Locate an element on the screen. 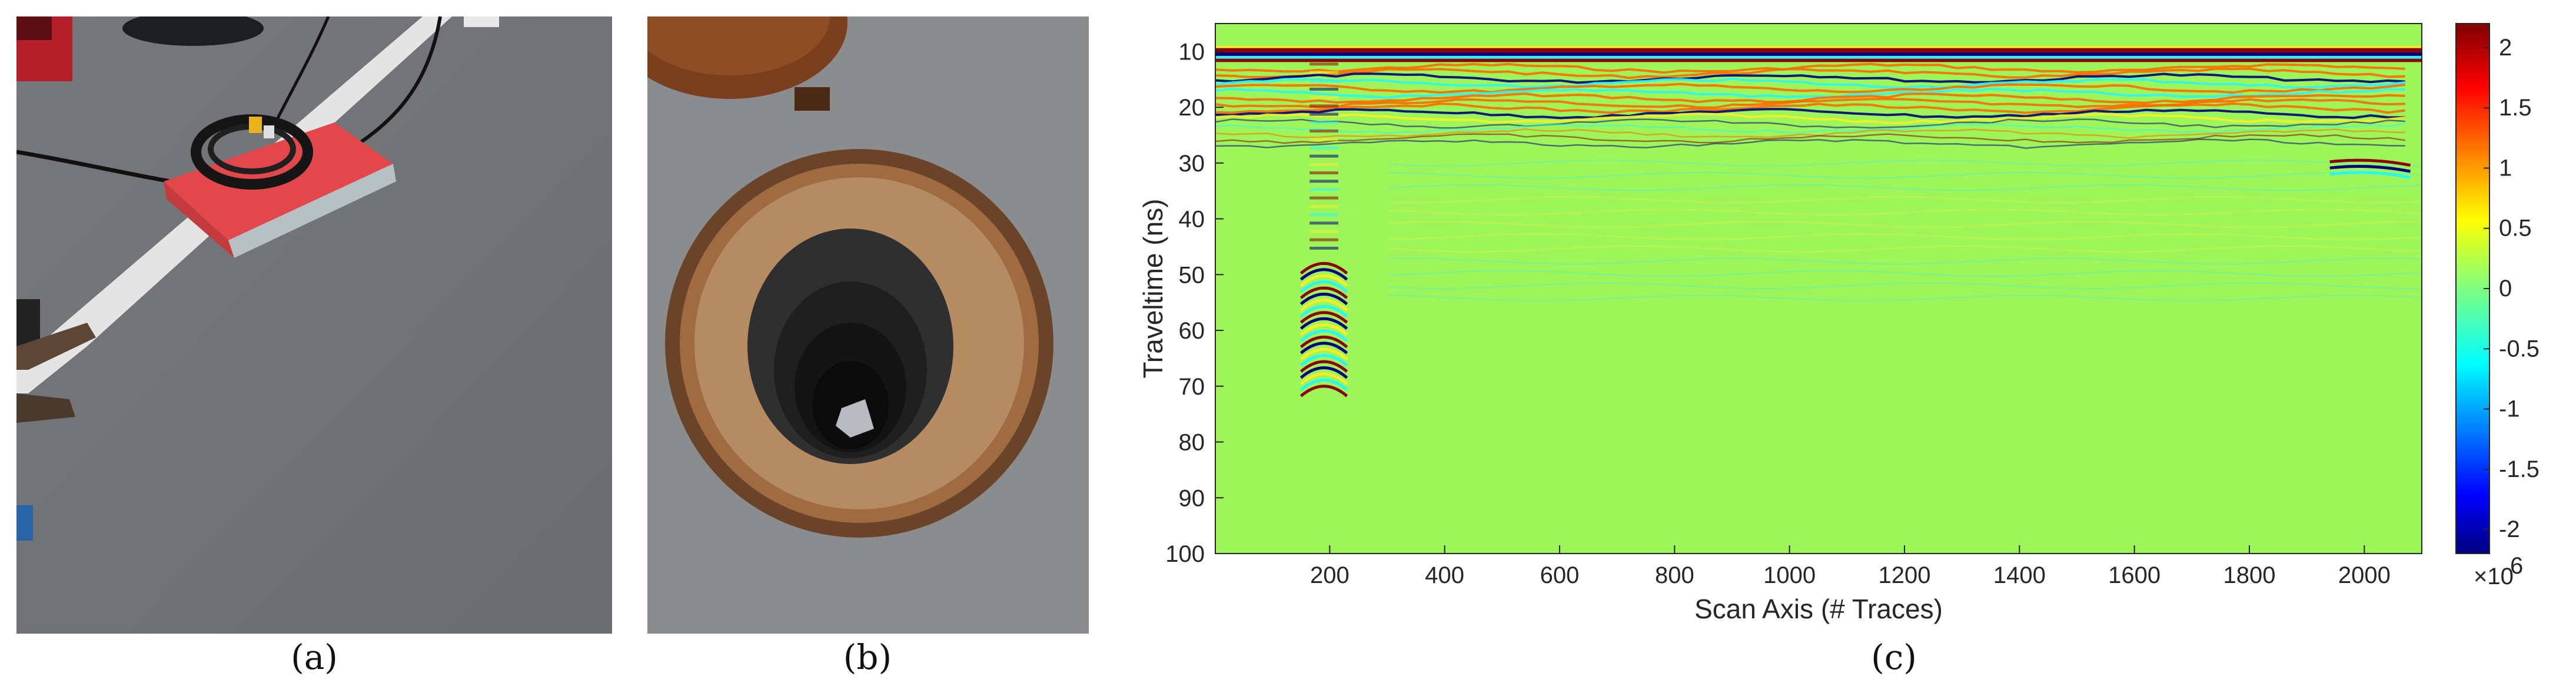 The image size is (2576, 699). x-tick-label: 1400 is located at coordinates (2019, 575).